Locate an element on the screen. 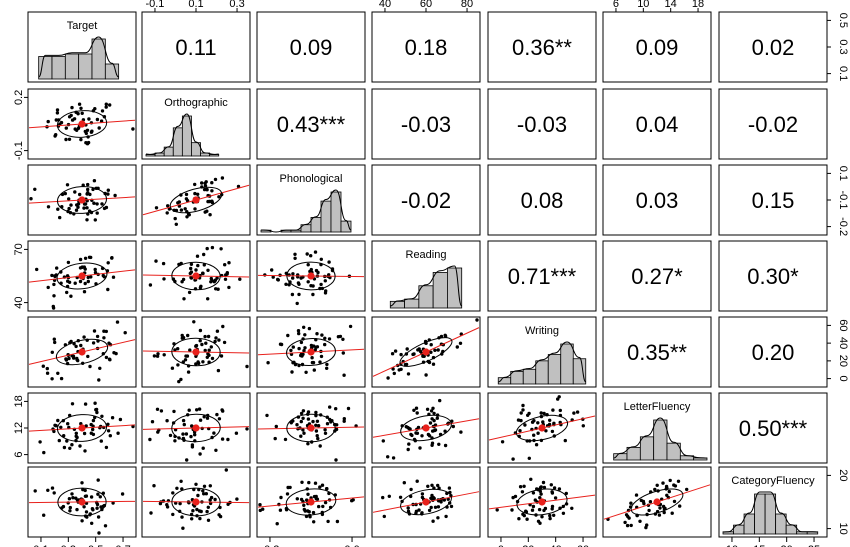 This screenshot has width=850, height=547. tick-label: 0.1 is located at coordinates (843, 173).